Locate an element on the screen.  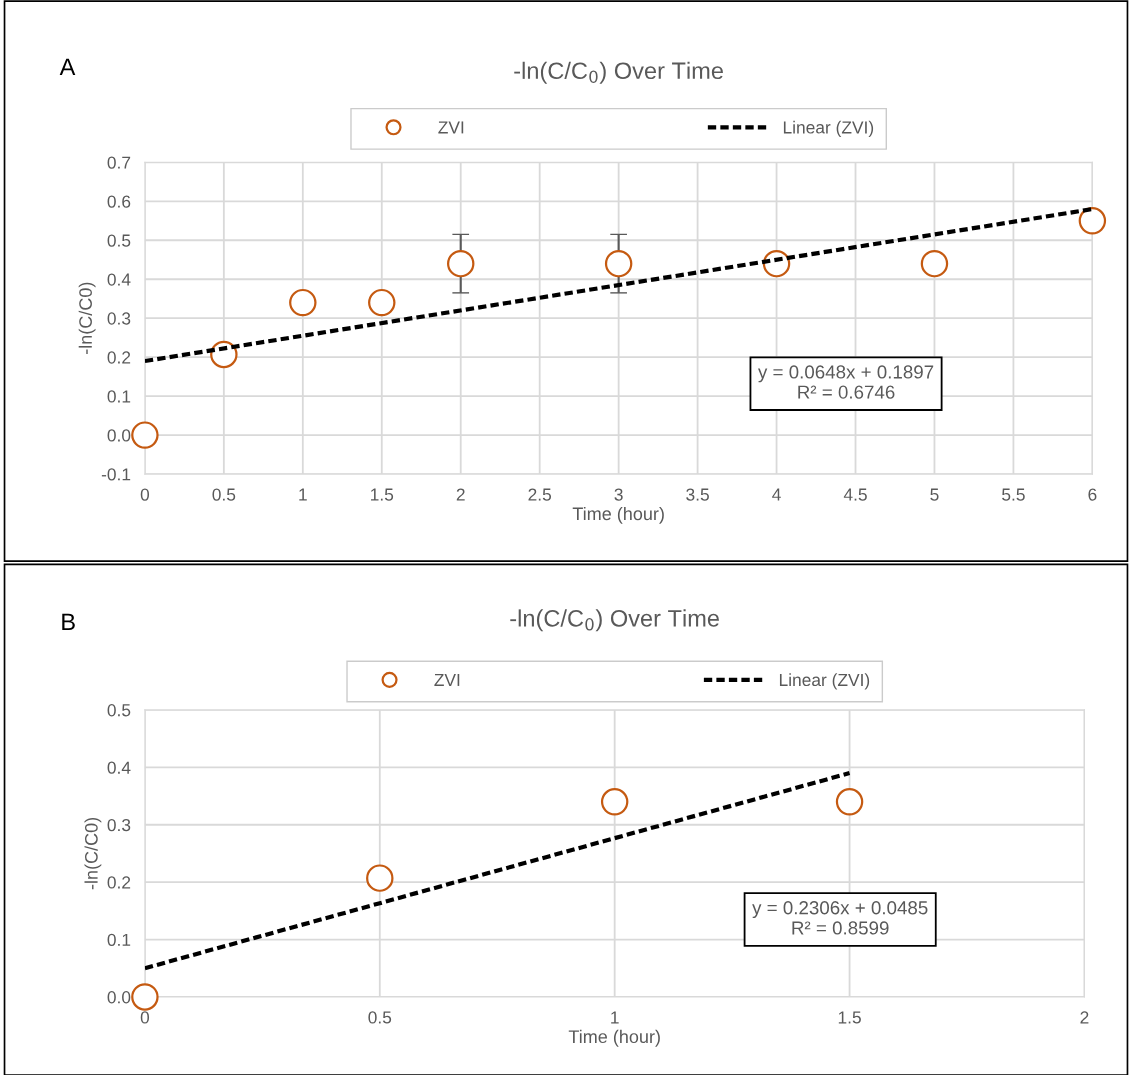
x-tick-label: 2.5 is located at coordinates (540, 494).